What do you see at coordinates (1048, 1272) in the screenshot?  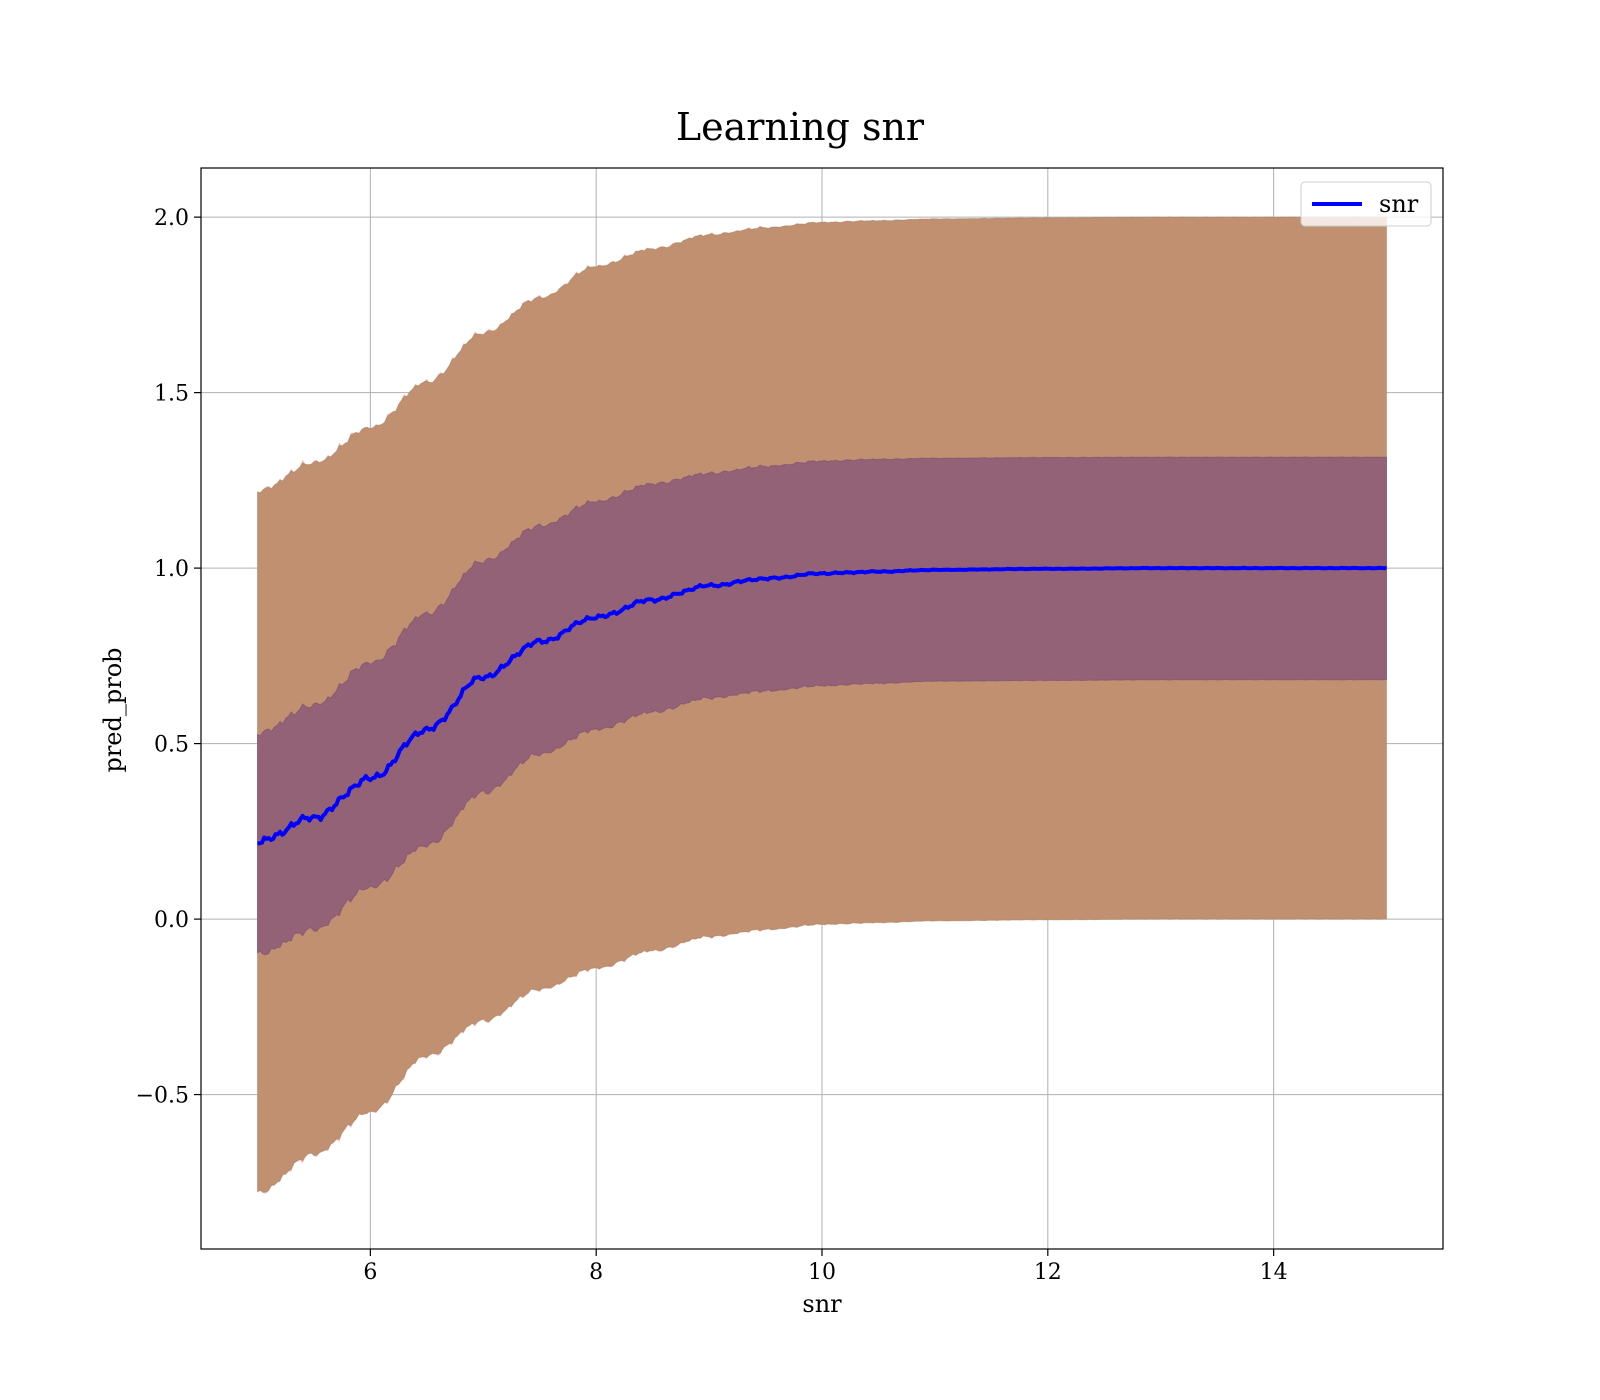 I see `x-tick-label: 12` at bounding box center [1048, 1272].